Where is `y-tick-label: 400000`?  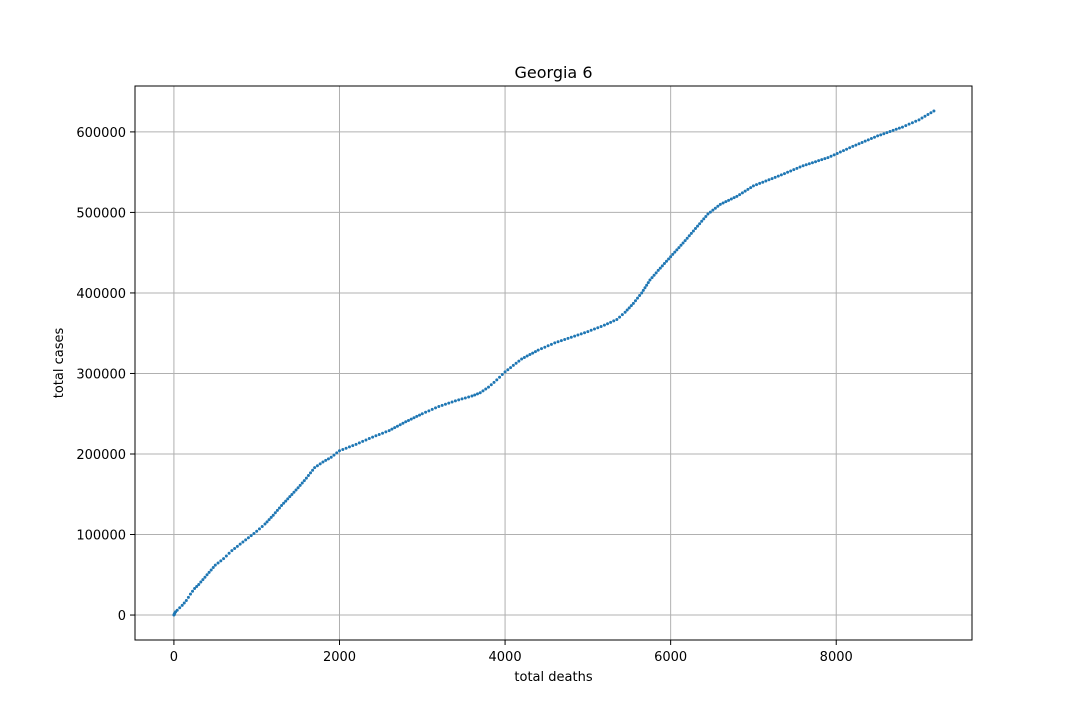 y-tick-label: 400000 is located at coordinates (101, 294).